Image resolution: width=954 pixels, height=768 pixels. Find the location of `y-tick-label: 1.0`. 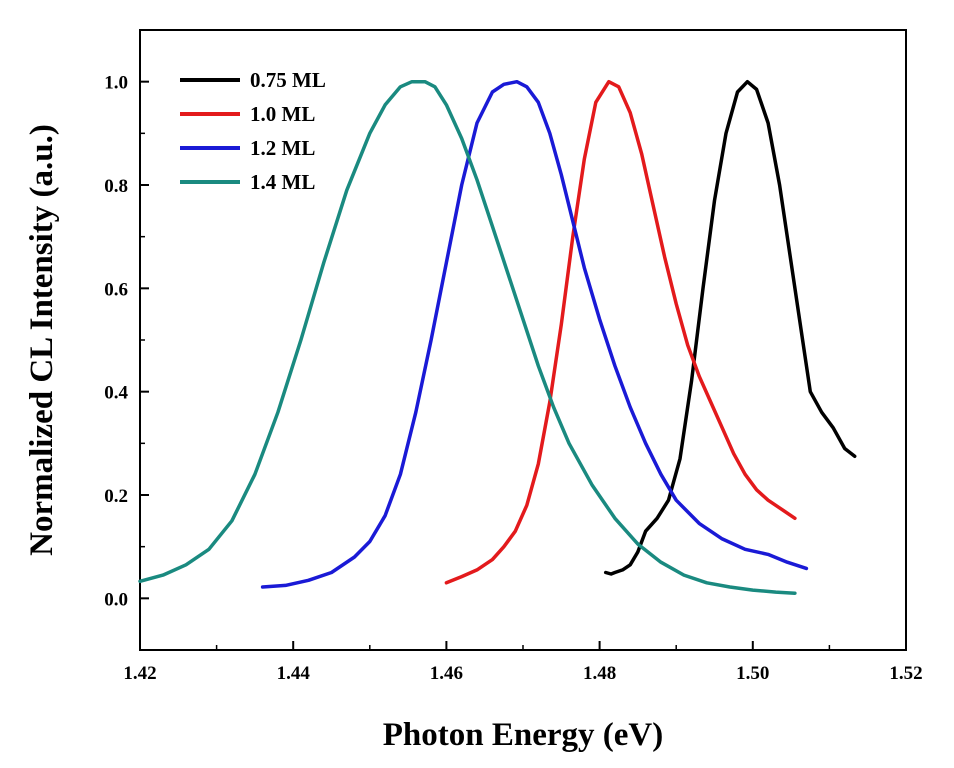

y-tick-label: 1.0 is located at coordinates (116, 83).